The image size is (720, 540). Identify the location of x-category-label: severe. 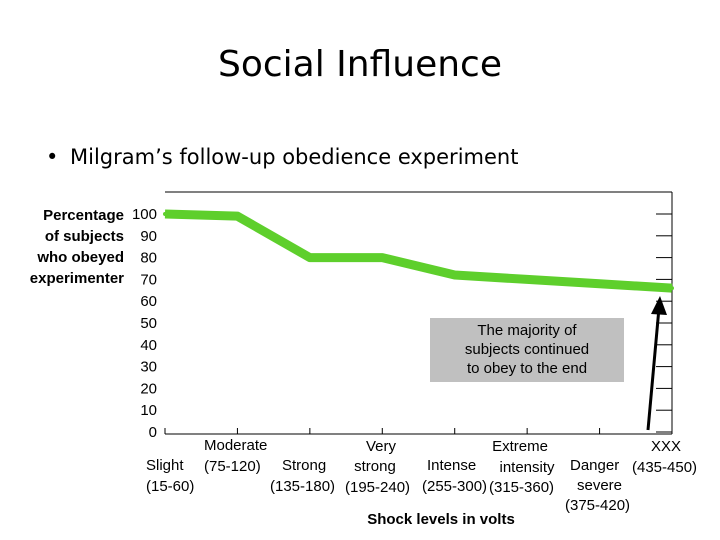
(599, 485).